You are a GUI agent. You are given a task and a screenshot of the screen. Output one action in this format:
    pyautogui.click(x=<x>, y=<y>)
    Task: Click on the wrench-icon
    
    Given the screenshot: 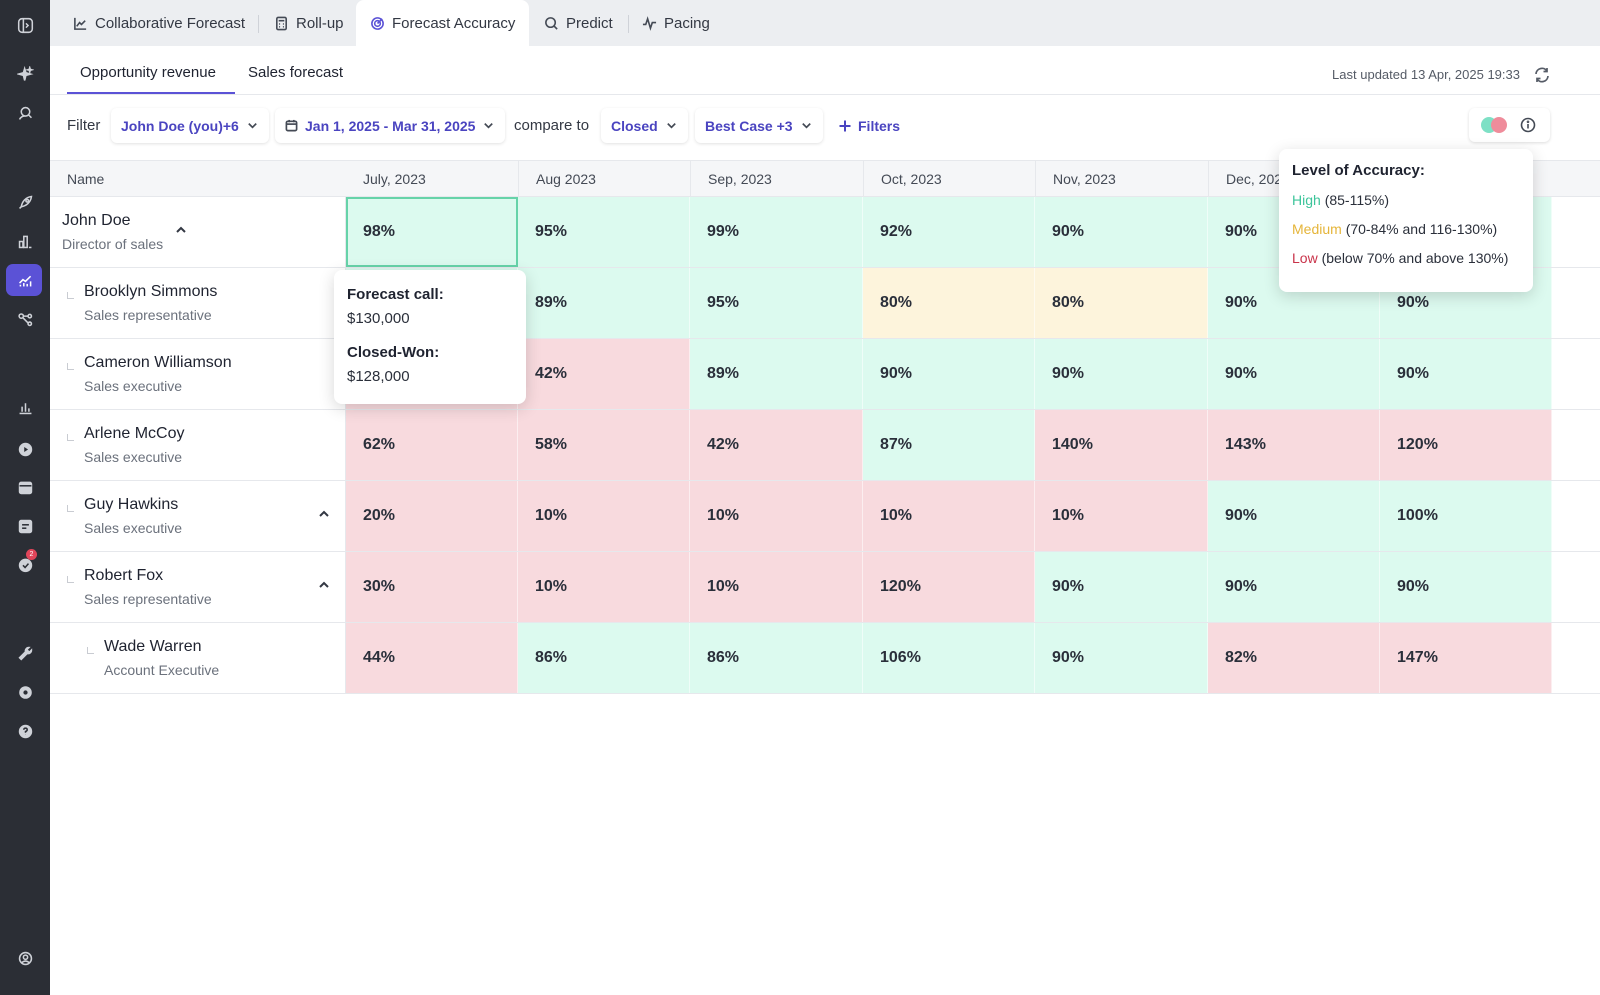 What is the action you would take?
    pyautogui.click(x=25, y=653)
    